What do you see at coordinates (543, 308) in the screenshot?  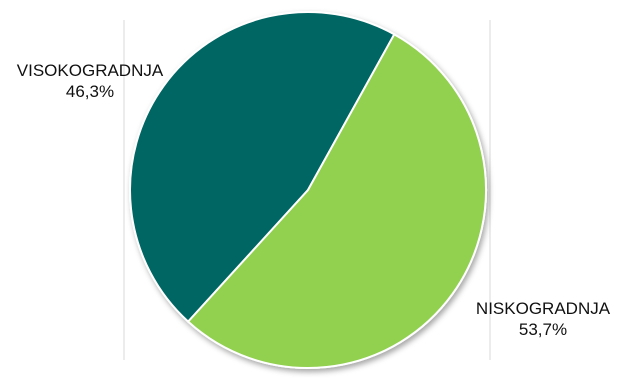 I see `slice-label-niskogradnja: NISKOGRADNJA` at bounding box center [543, 308].